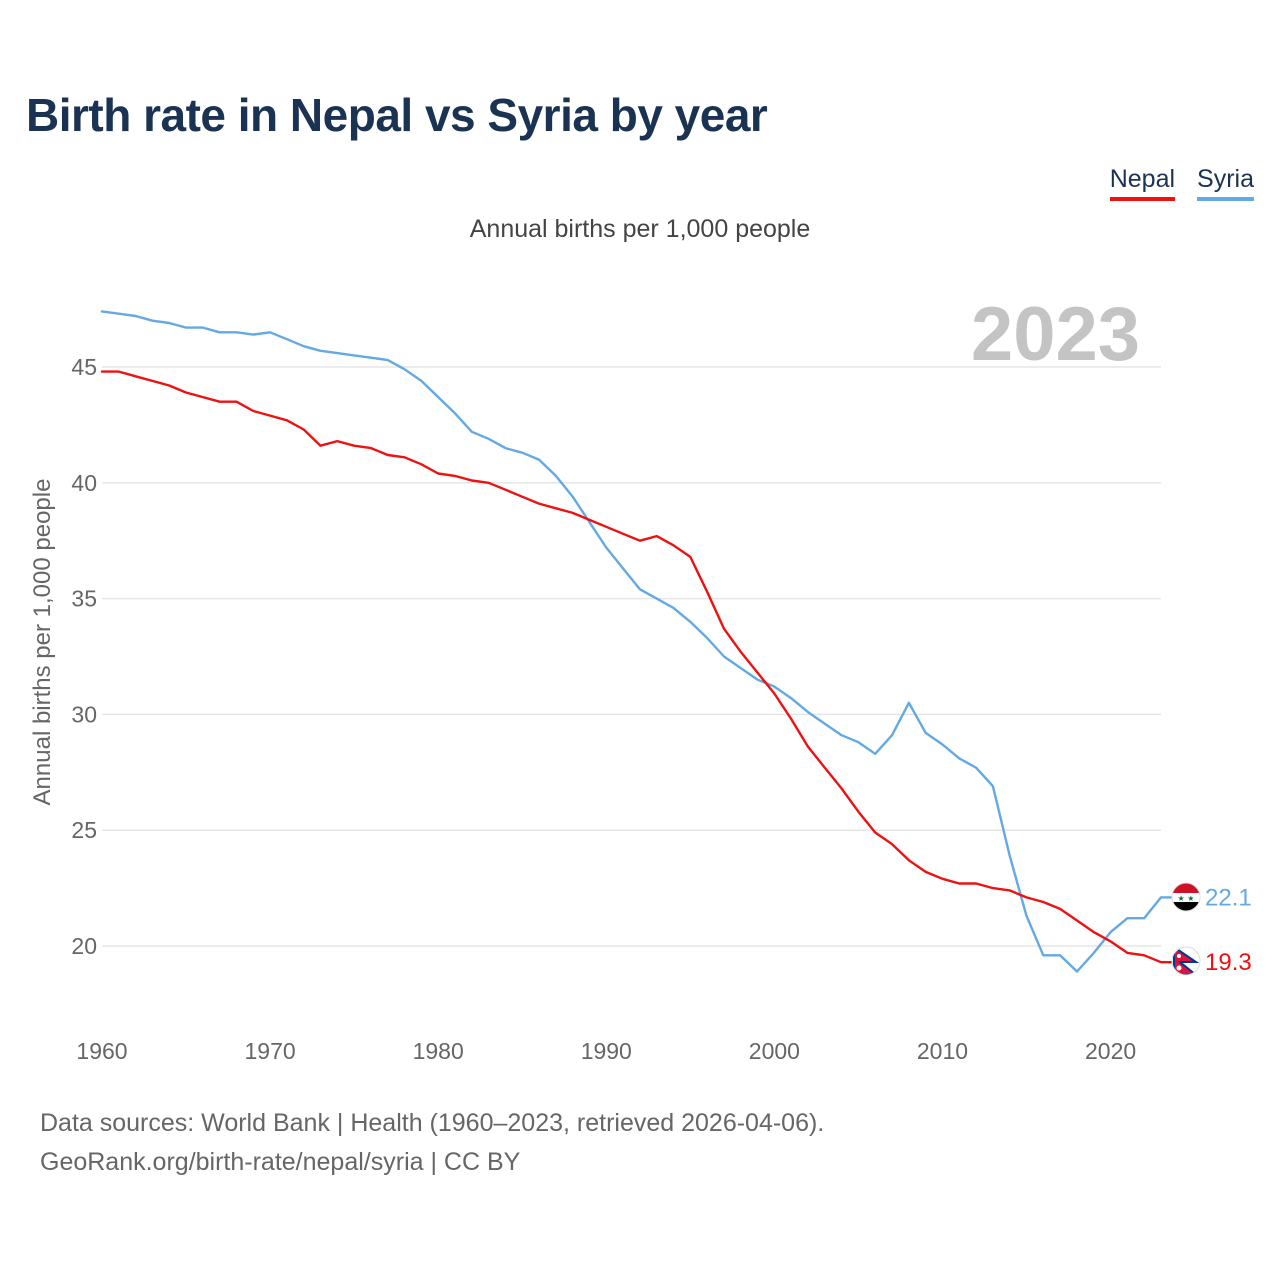 This screenshot has width=1280, height=1280. Describe the element at coordinates (101, 1051) in the screenshot. I see `x-tick-label: 1960` at that location.